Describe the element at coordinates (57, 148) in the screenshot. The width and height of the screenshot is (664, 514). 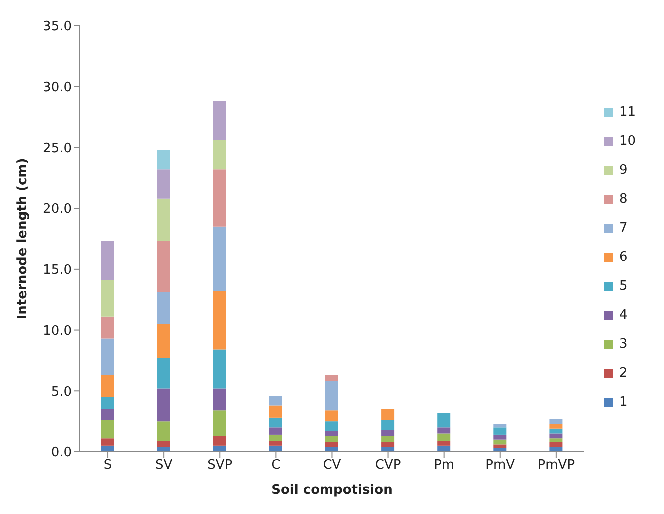
I see `y-tick-label: 25.0` at that location.